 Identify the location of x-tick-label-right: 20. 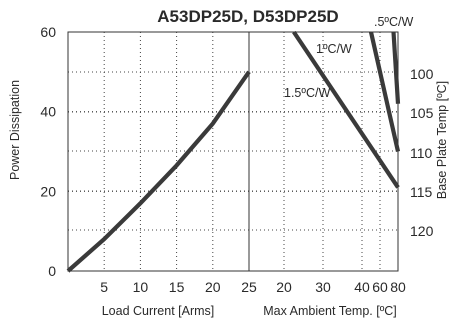
(284, 287).